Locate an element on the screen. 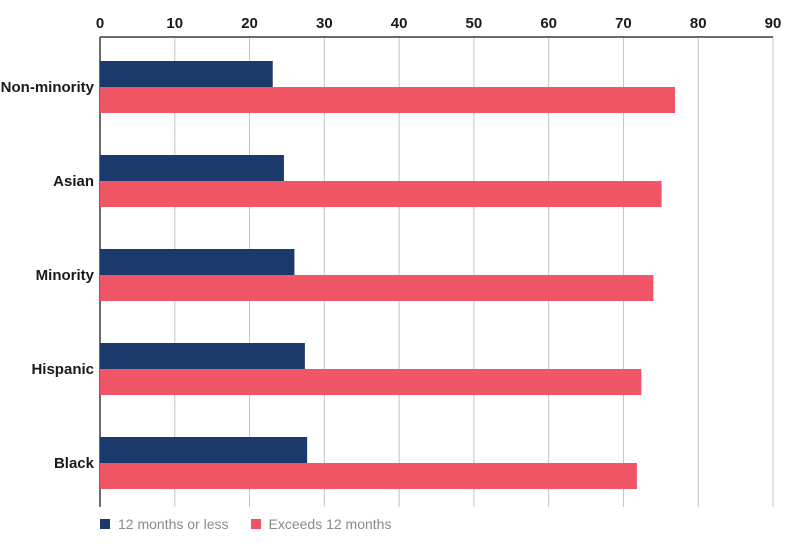  x-tick-label-50: 50 is located at coordinates (474, 23).